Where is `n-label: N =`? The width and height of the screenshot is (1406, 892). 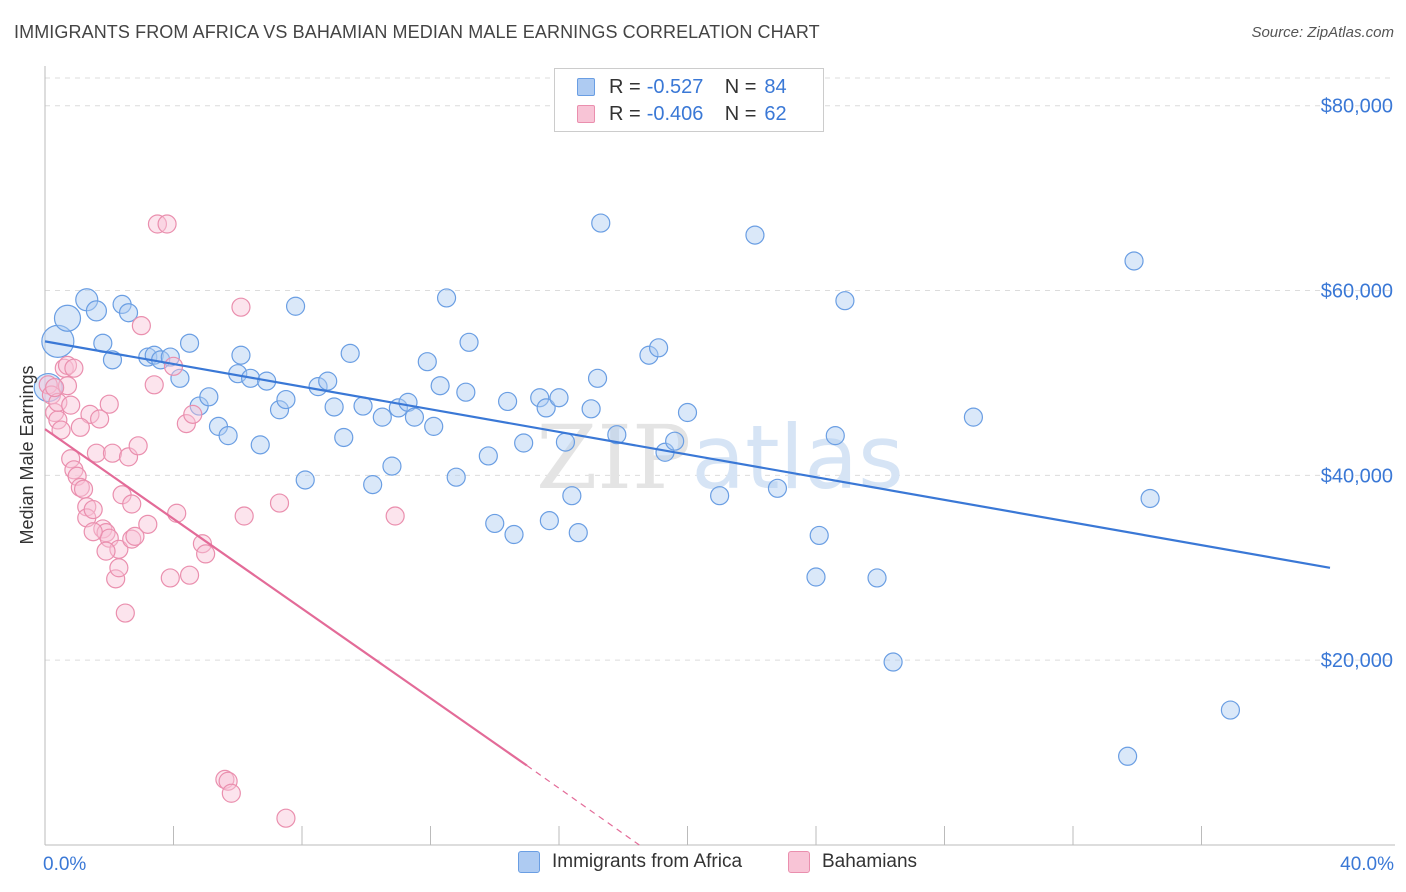
n-label: N = is located at coordinates (740, 113).